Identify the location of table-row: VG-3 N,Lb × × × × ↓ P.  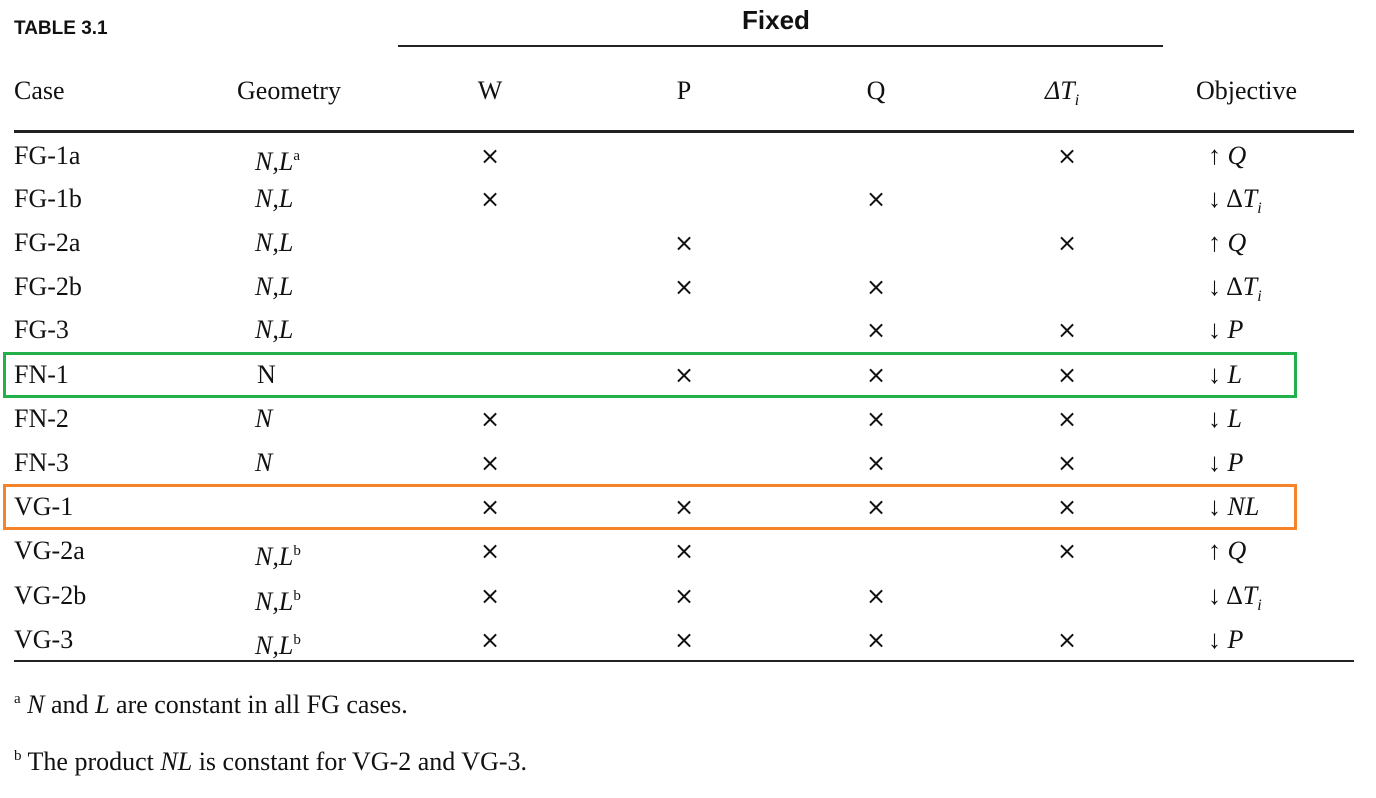
(688, 640).